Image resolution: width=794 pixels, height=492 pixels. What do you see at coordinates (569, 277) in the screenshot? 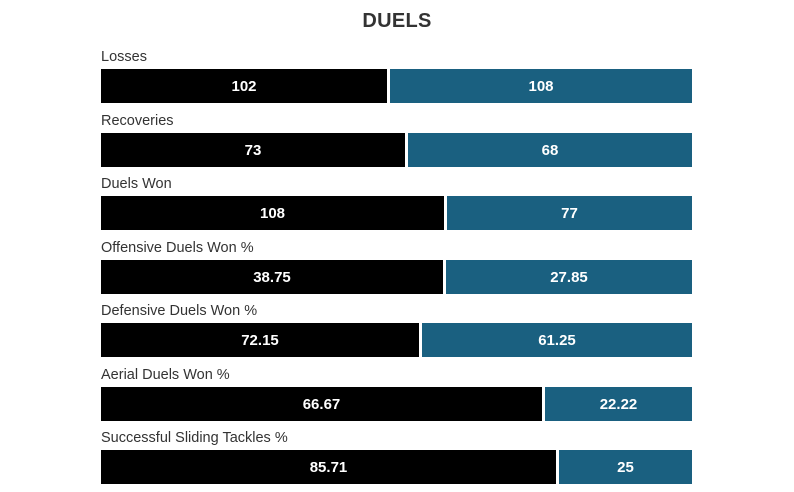
I see `bar-team-b: 27.85` at bounding box center [569, 277].